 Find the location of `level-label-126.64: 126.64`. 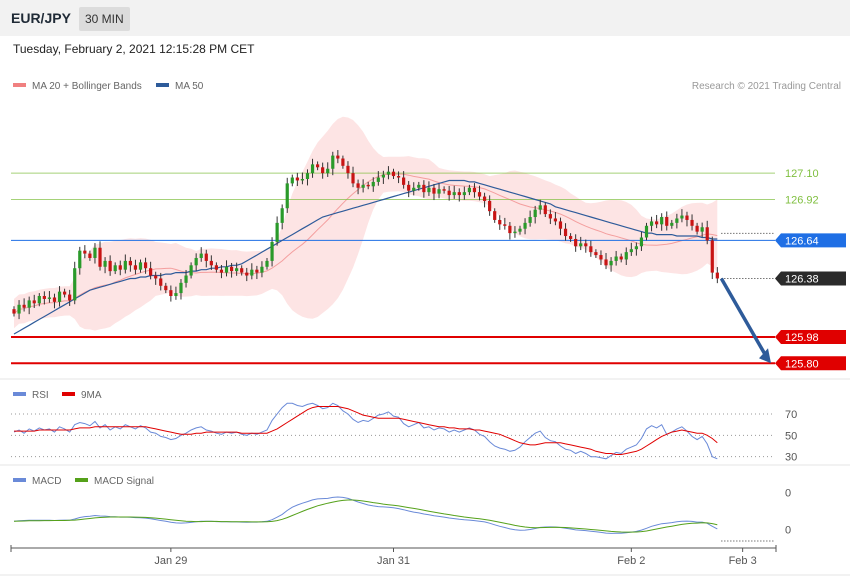

level-label-126.64: 126.64 is located at coordinates (810, 240).